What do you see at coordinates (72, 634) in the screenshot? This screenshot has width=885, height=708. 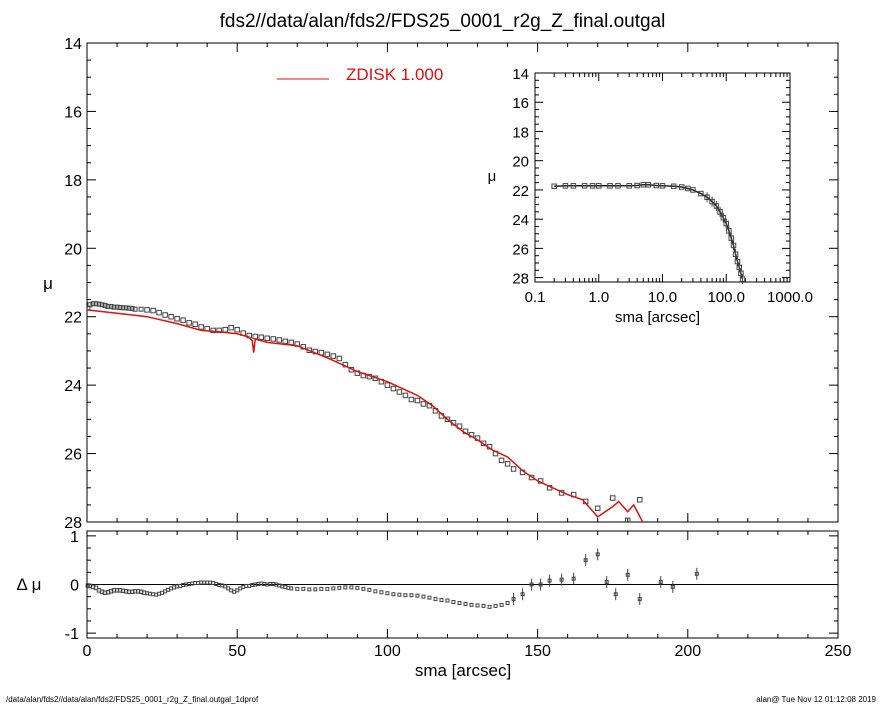 I see `residual-y-tick-label: -1` at bounding box center [72, 634].